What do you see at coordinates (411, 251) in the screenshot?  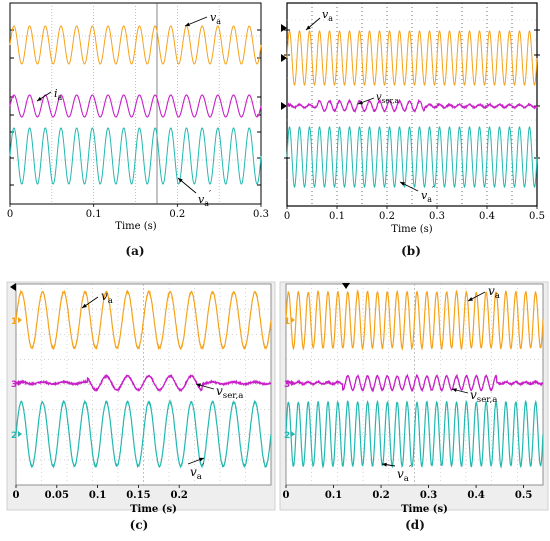 I see `caption-b: (b)` at bounding box center [411, 251].